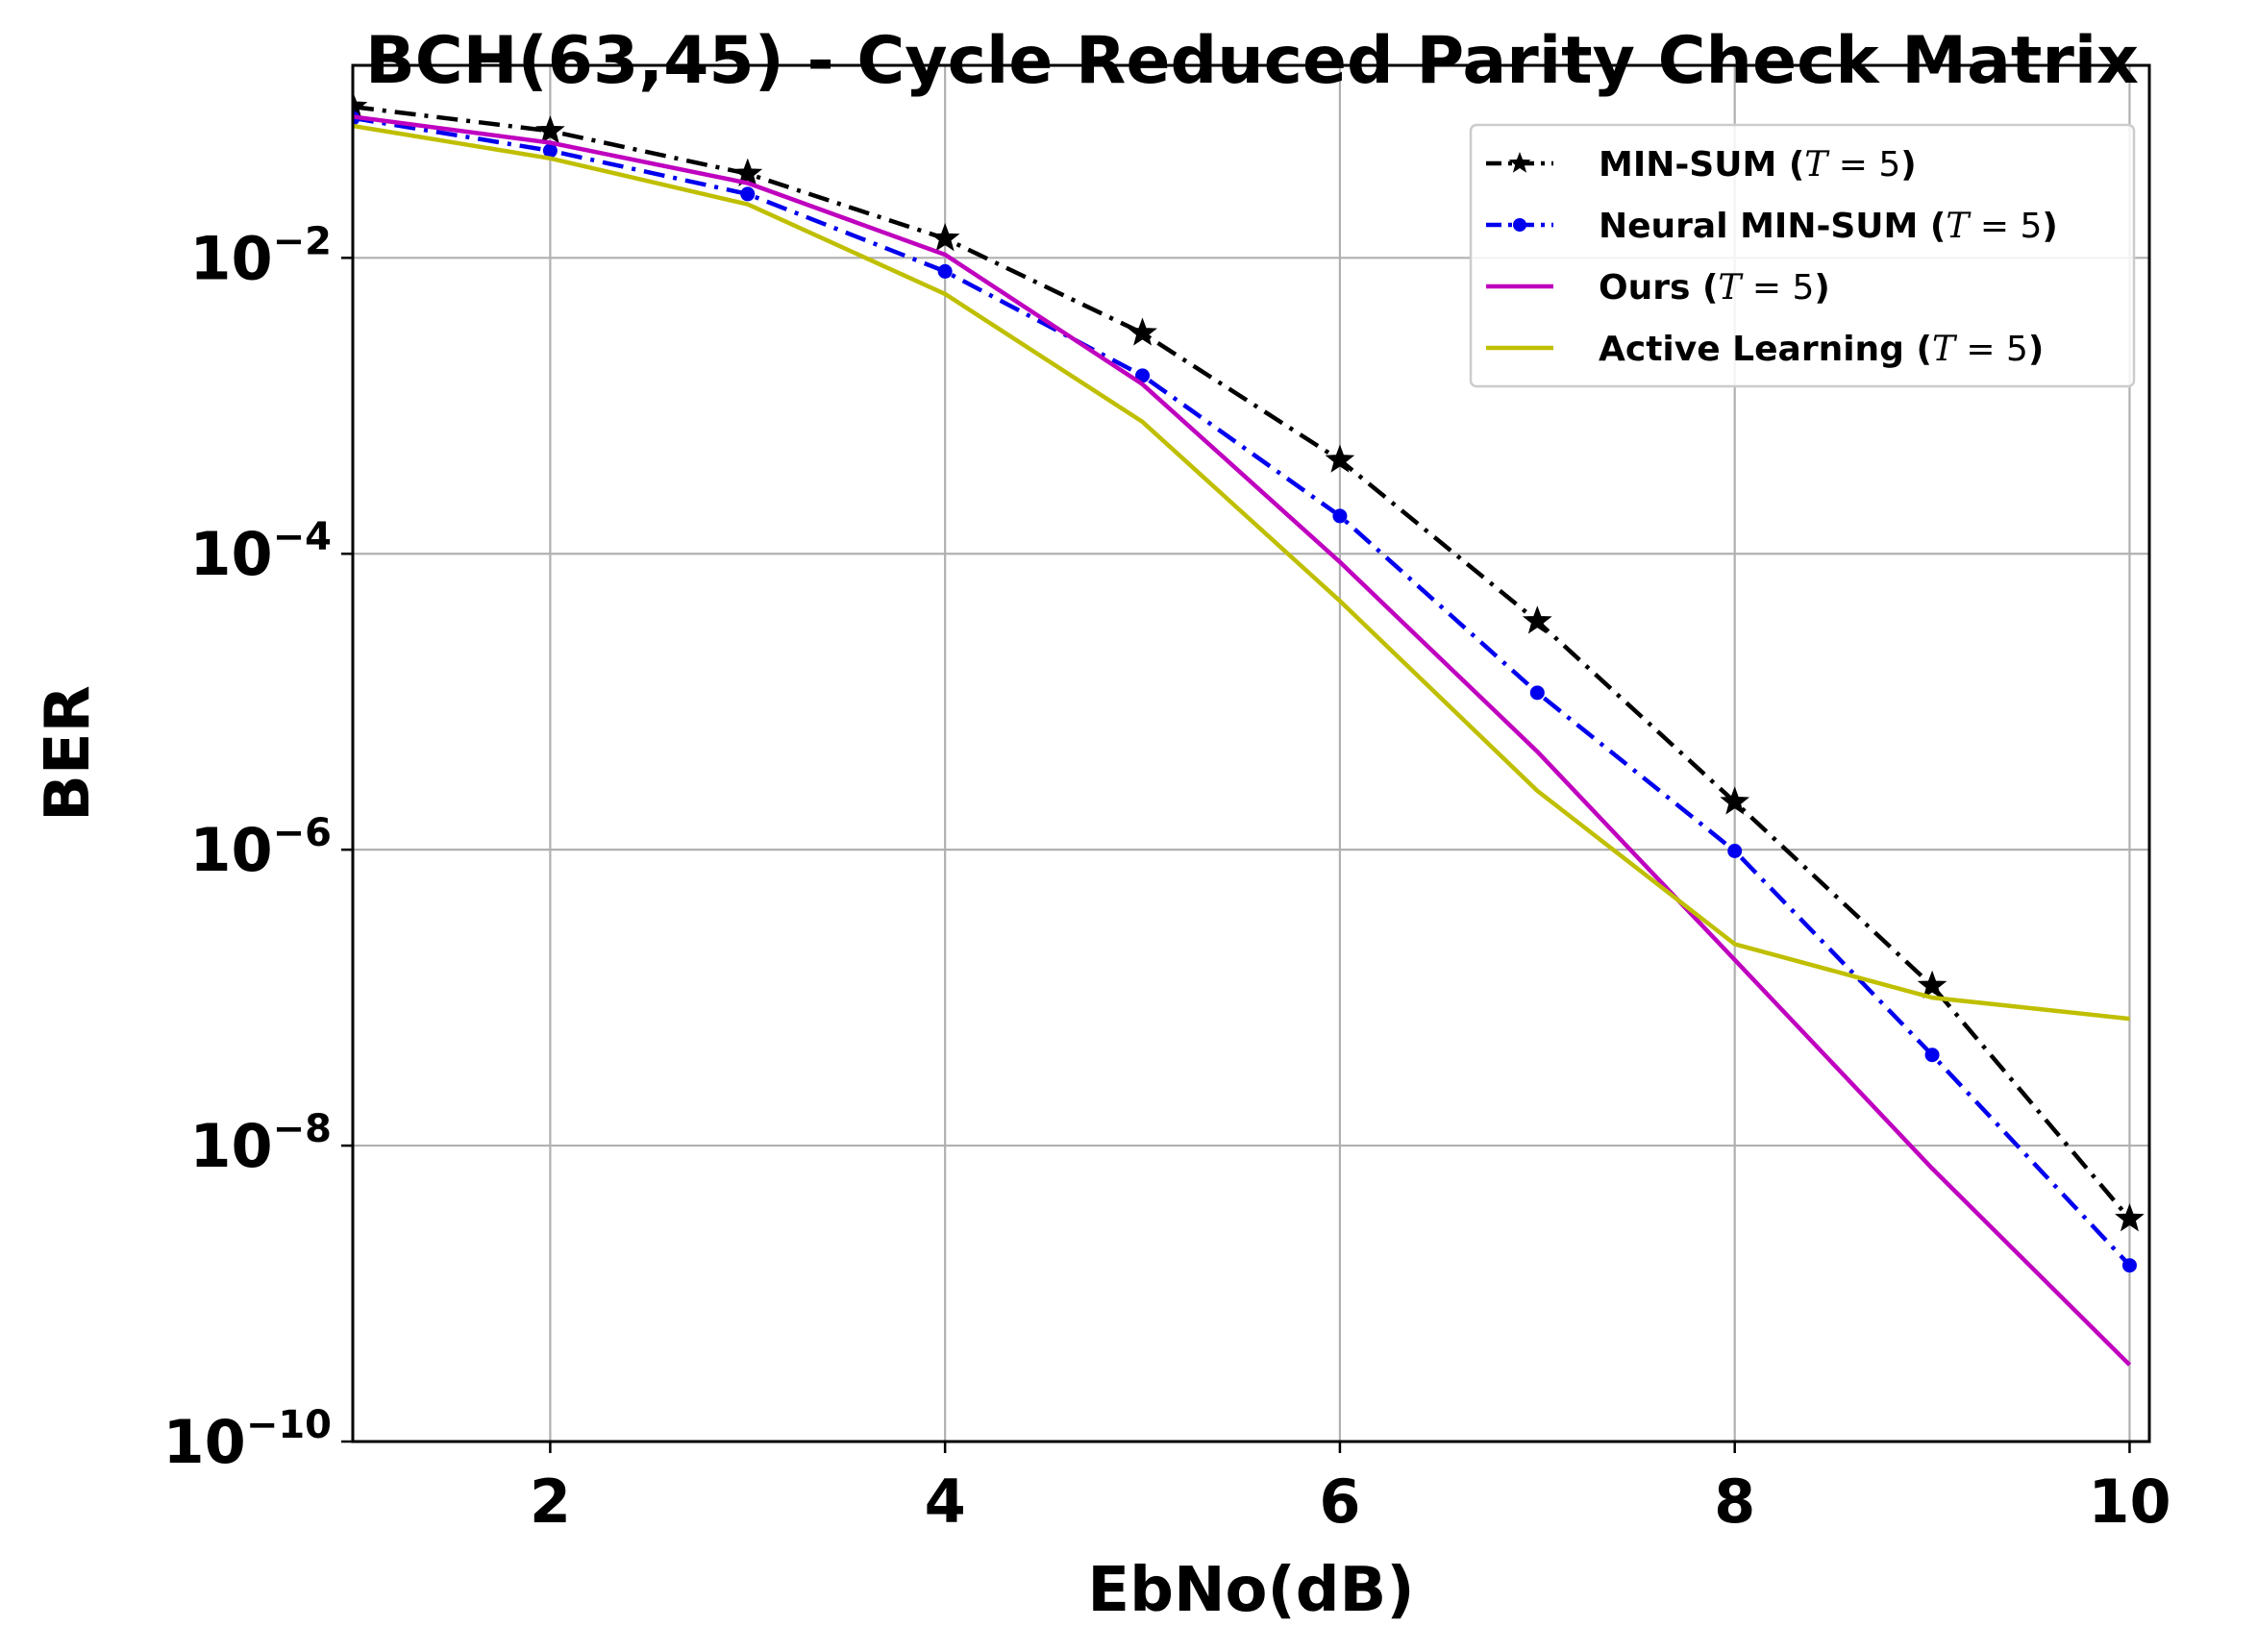  I want to click on y-tick-label: 10⁻⁶, so click(260, 848).